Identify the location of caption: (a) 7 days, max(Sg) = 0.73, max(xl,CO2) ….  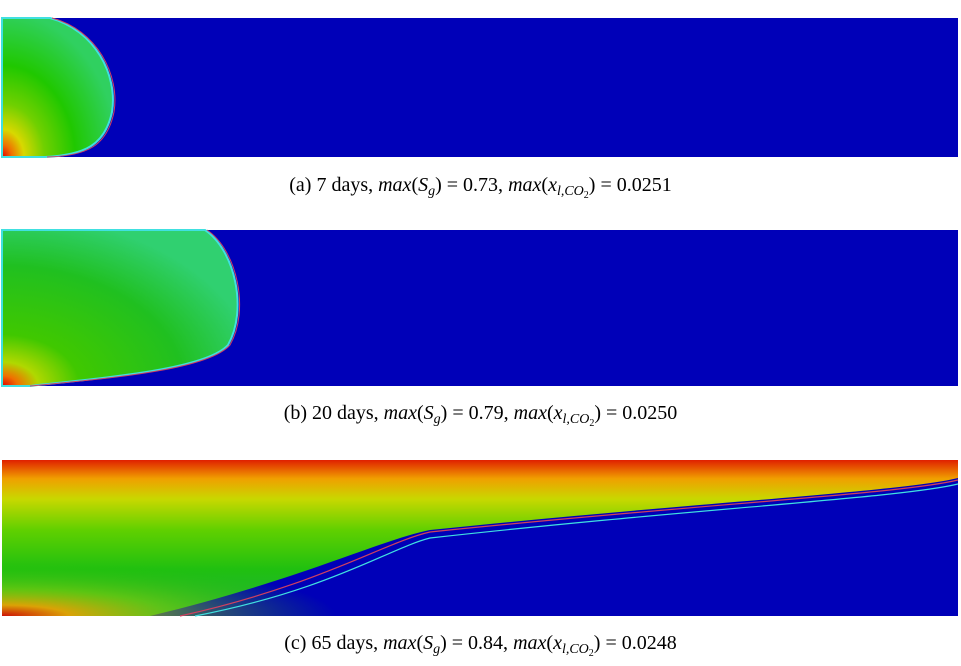
(480, 187).